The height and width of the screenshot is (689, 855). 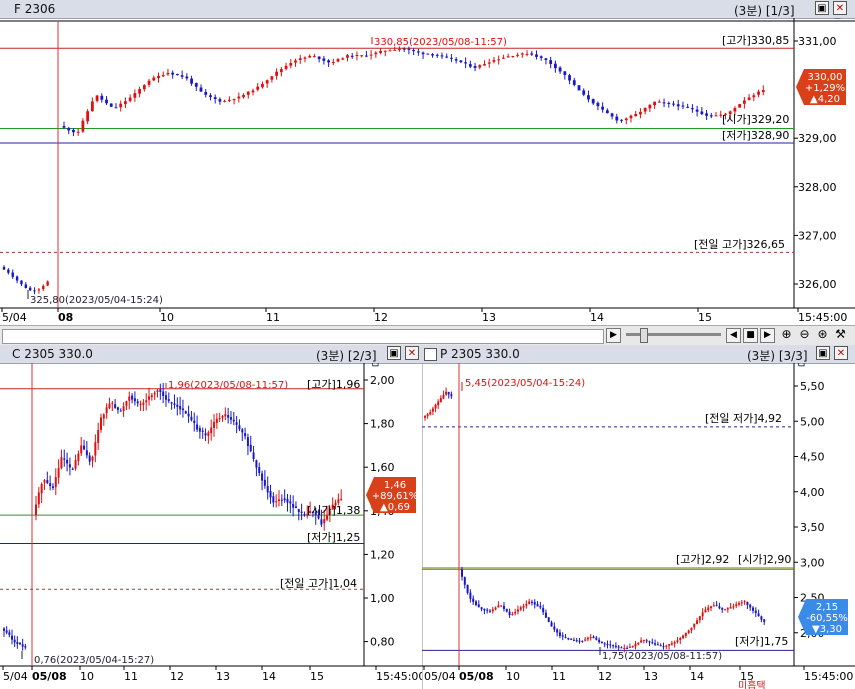 What do you see at coordinates (804, 334) in the screenshot?
I see `zoom-out-icon: ⊖` at bounding box center [804, 334].